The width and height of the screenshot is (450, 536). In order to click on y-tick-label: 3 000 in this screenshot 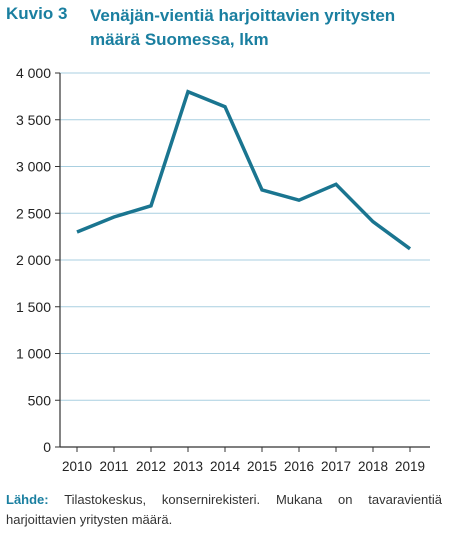, I will do `click(33, 167)`.